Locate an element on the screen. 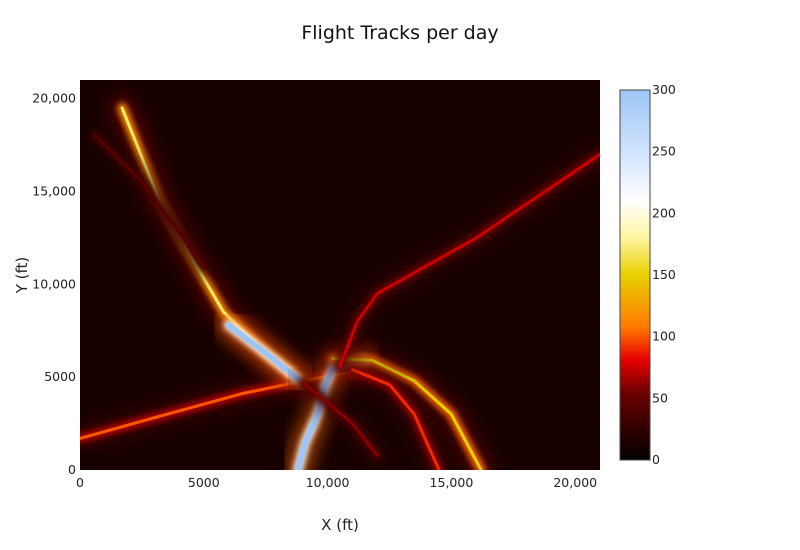 Image resolution: width=800 pixels, height=550 pixels. colorbar-tick-label: 150 is located at coordinates (664, 274).